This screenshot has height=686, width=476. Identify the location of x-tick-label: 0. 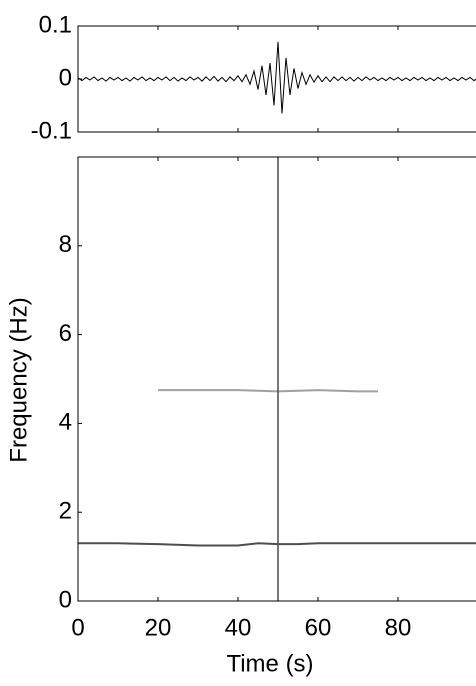
(77, 627).